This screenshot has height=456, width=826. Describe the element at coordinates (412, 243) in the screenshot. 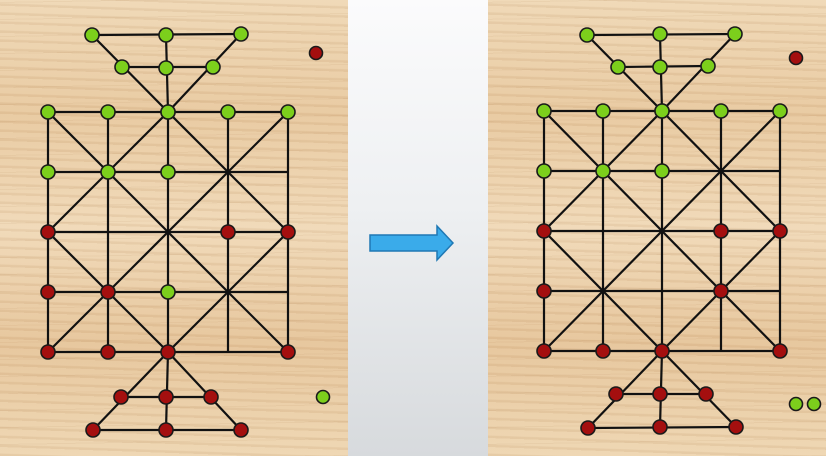

I see `right-arrow-icon` at that location.